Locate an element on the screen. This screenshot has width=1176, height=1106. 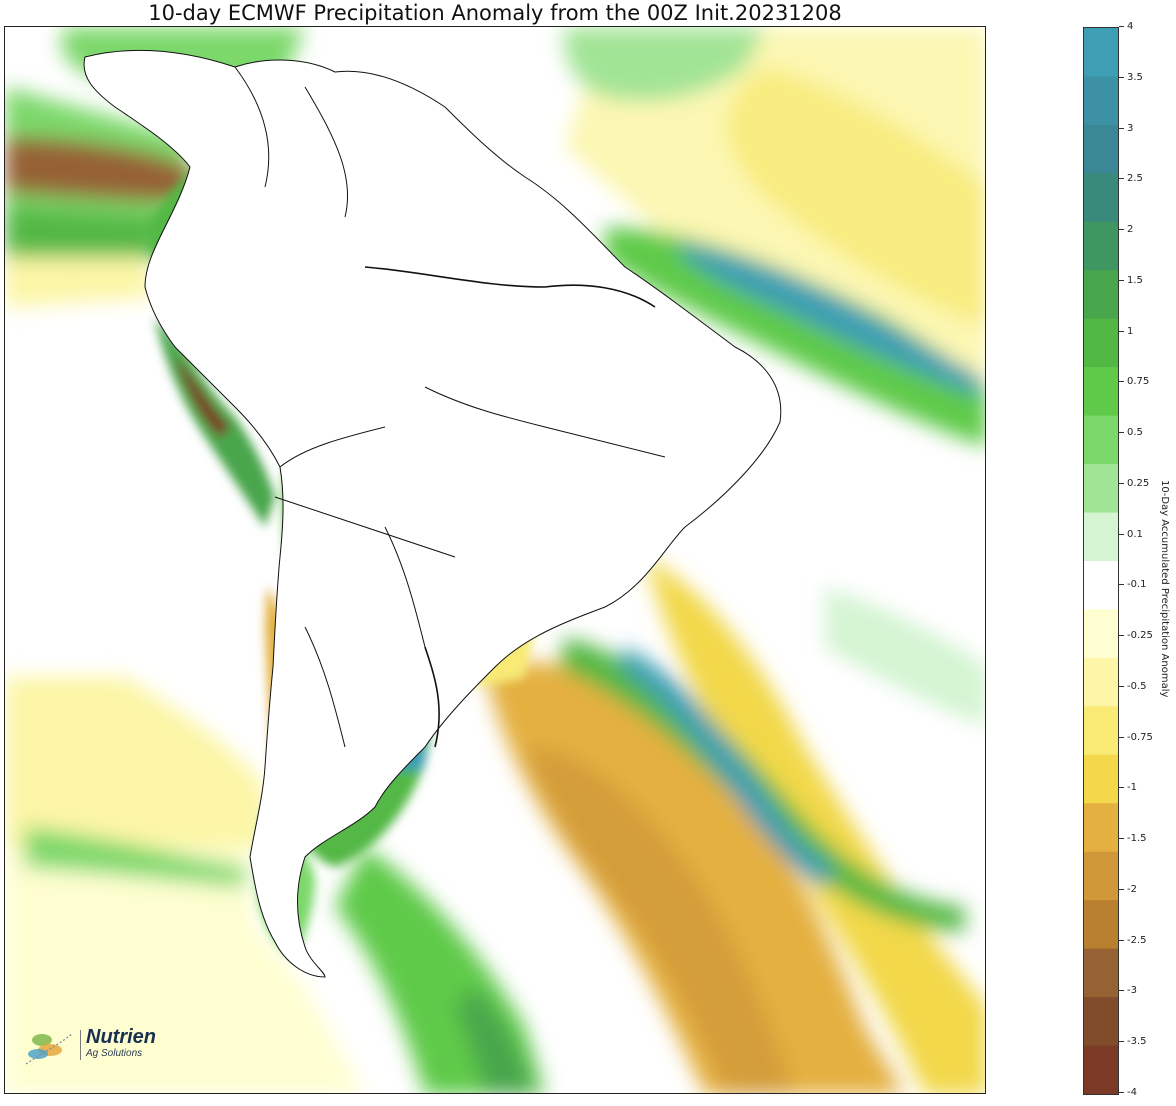
nutrien-leaf-icon is located at coordinates (49, 1049).